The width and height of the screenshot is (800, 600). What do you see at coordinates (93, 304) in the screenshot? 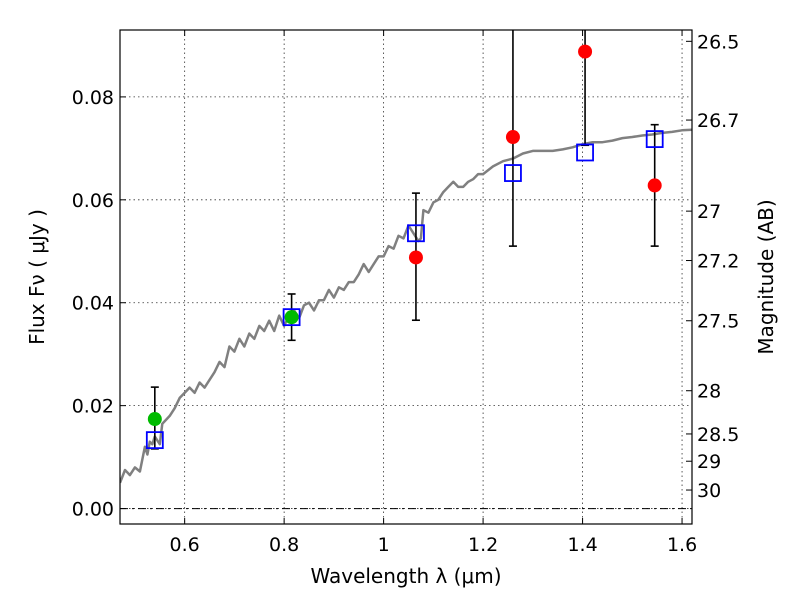
I see `y-tick-label: 0.04` at bounding box center [93, 304].